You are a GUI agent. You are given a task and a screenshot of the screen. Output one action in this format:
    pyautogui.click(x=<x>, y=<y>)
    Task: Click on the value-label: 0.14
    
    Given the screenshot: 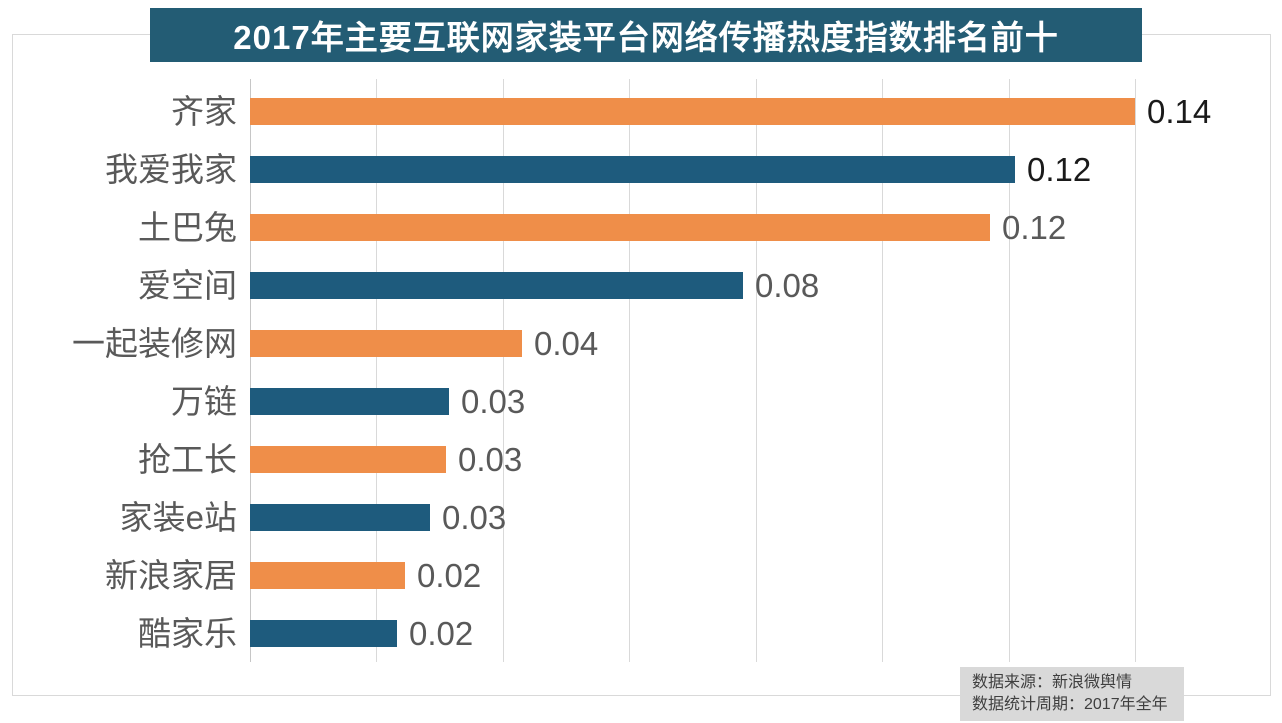 What is the action you would take?
    pyautogui.click(x=1179, y=111)
    